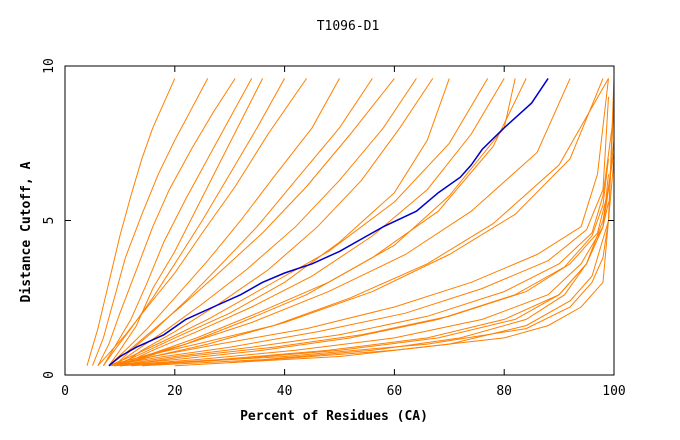 The width and height of the screenshot is (680, 440). What do you see at coordinates (49, 221) in the screenshot?
I see `y-tick-label: 5` at bounding box center [49, 221].